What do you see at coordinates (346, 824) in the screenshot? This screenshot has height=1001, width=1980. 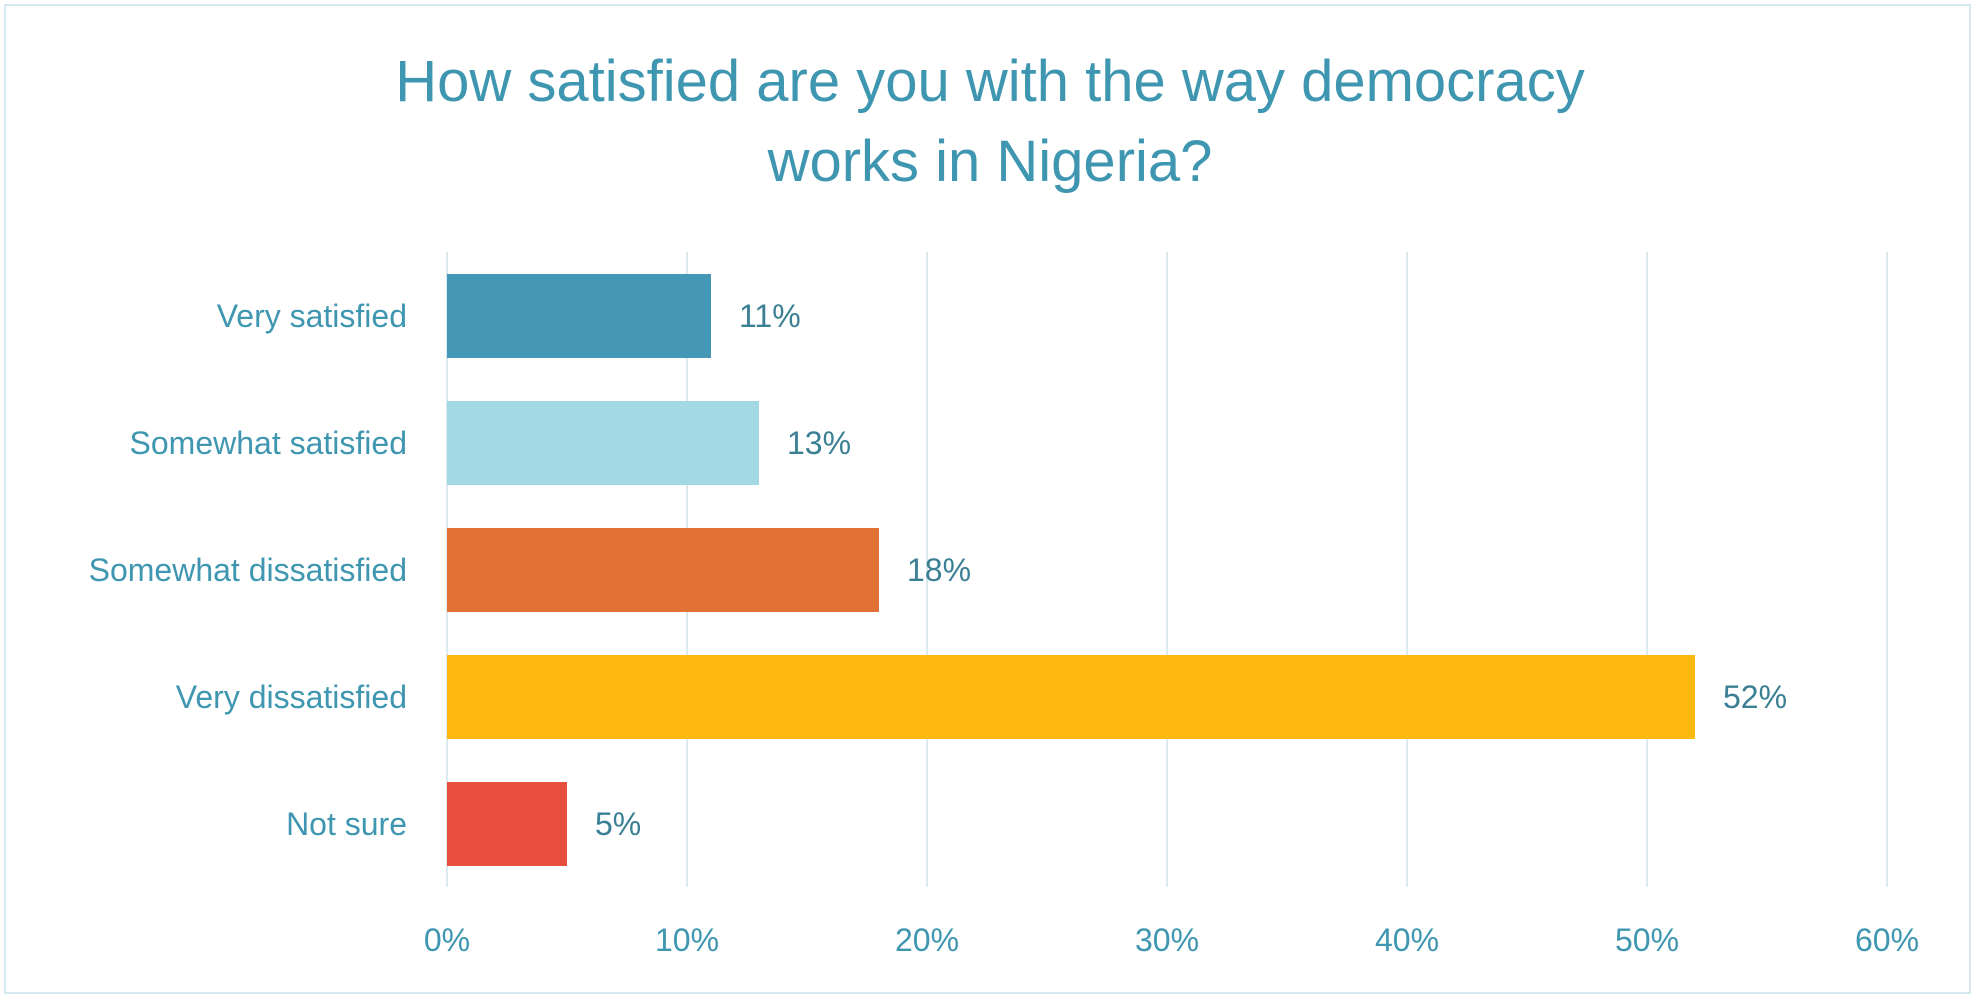 I see `category-label-not-sure: Not sure` at bounding box center [346, 824].